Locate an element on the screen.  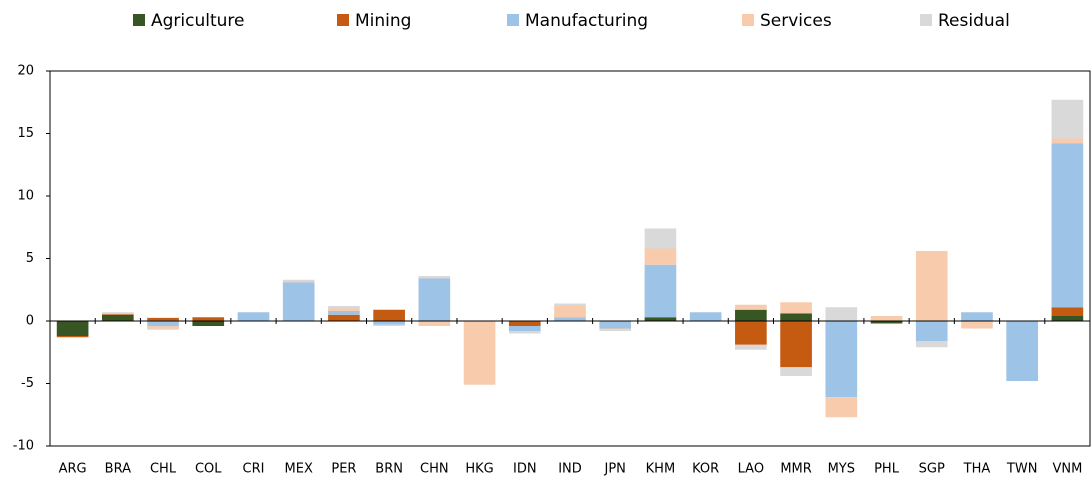
x-tick-label: VNM is located at coordinates (1067, 469).